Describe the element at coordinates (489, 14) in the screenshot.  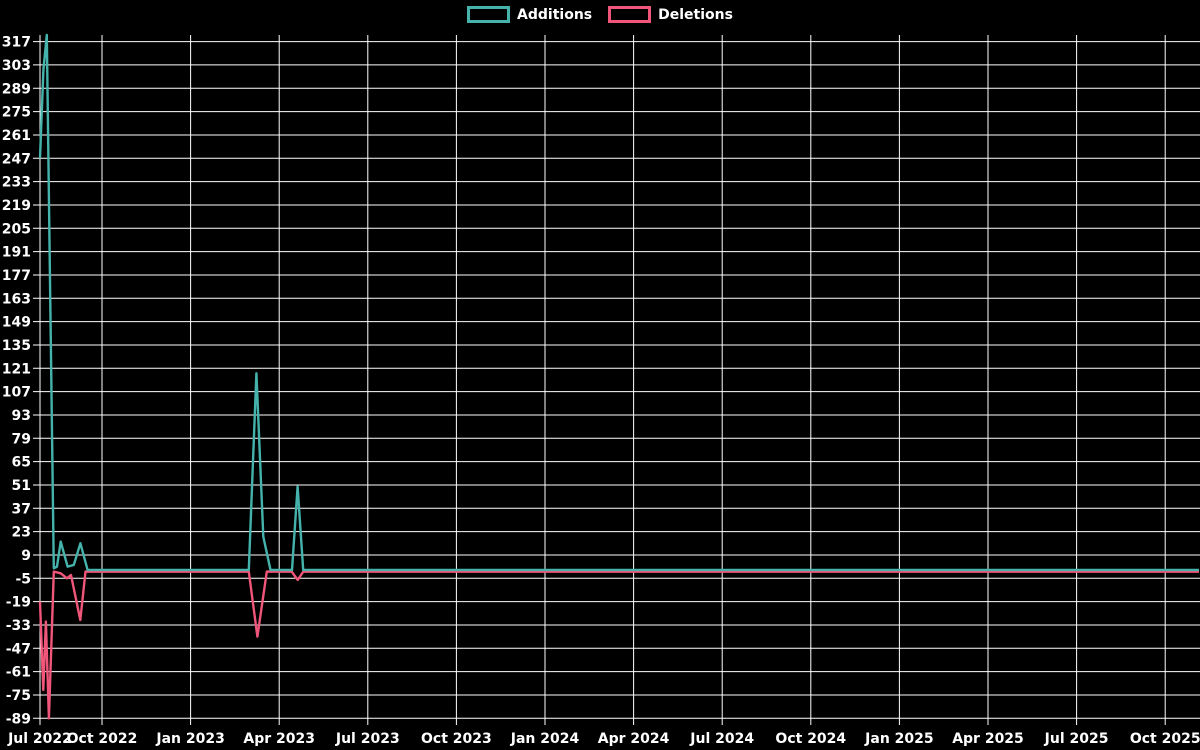
I see `additions-swatch-icon` at that location.